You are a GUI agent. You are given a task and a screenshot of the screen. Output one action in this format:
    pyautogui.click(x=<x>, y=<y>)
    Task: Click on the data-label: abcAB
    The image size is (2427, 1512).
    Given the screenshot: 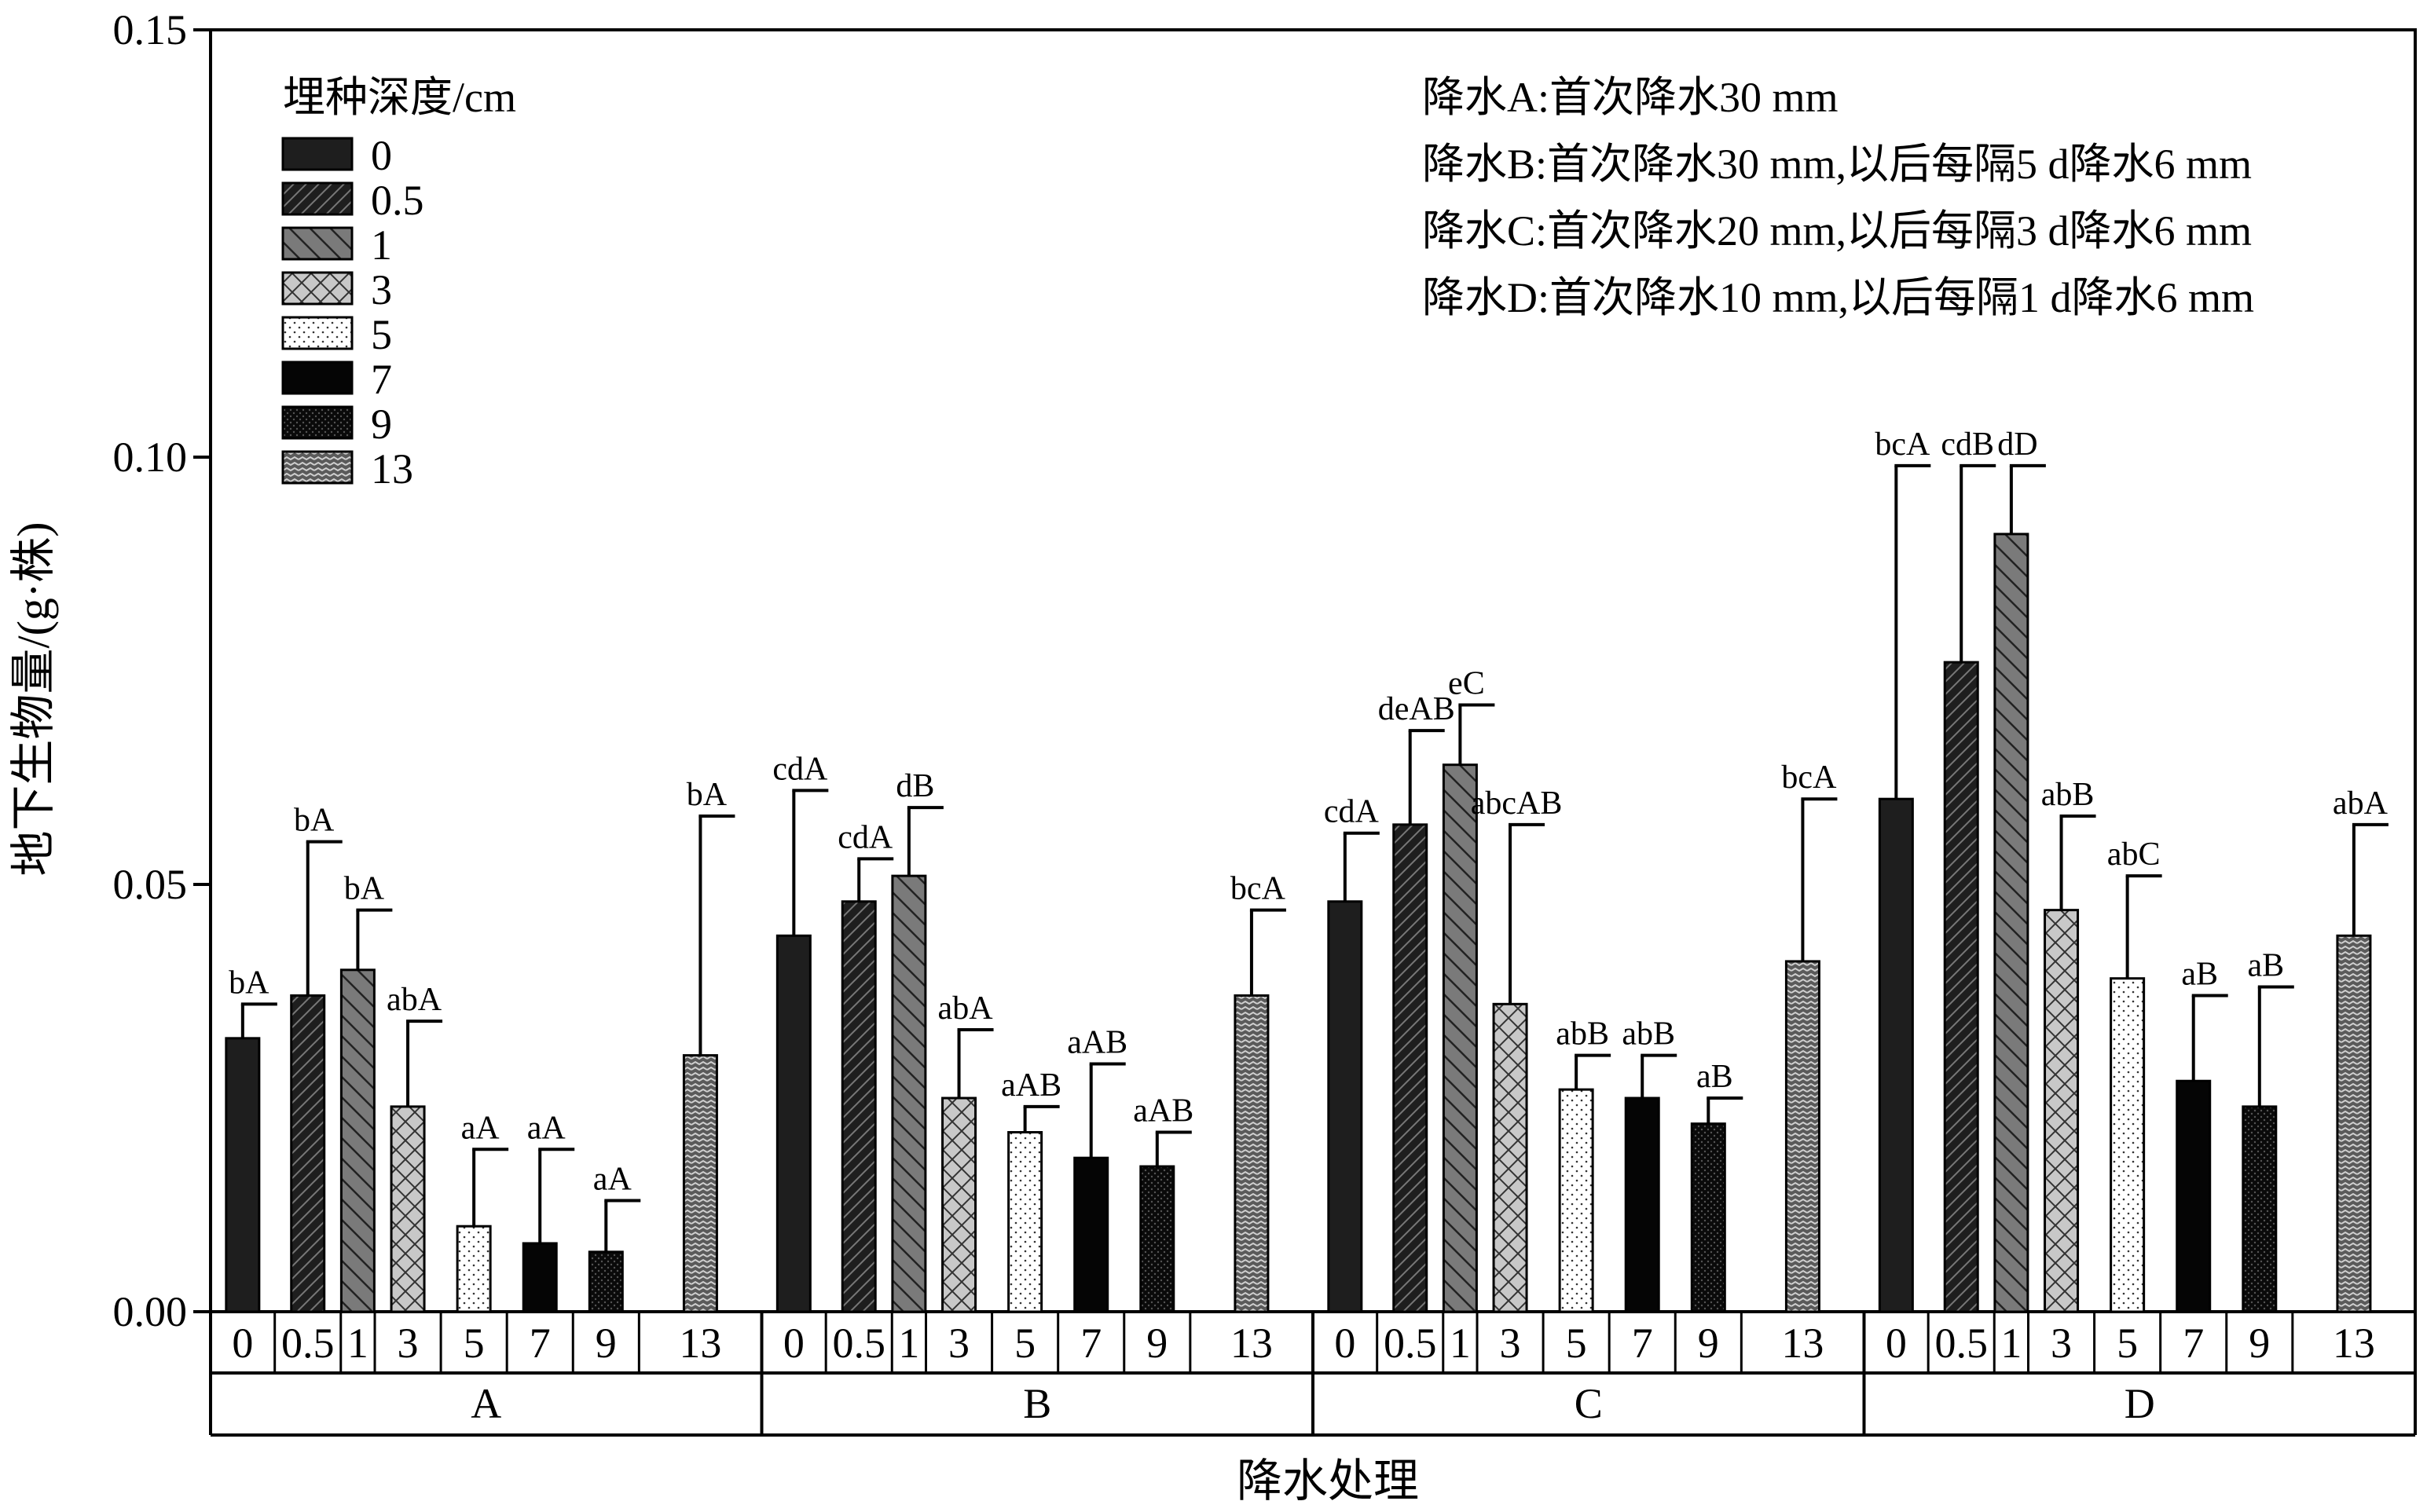 What is the action you would take?
    pyautogui.click(x=1517, y=803)
    